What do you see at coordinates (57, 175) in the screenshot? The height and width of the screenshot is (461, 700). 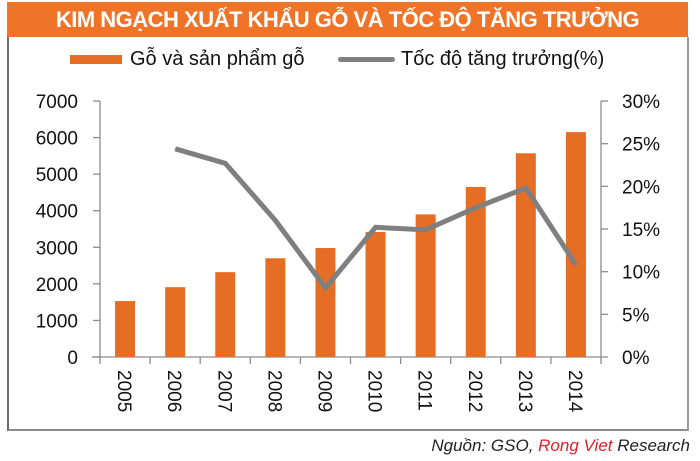 I see `left-axis-label: 5000` at bounding box center [57, 175].